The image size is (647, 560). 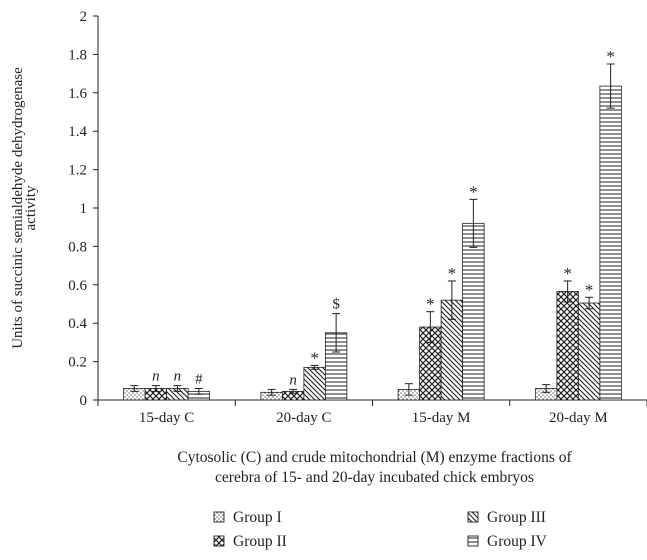 What do you see at coordinates (77, 286) in the screenshot?
I see `y-tick-label: 0.6` at bounding box center [77, 286].